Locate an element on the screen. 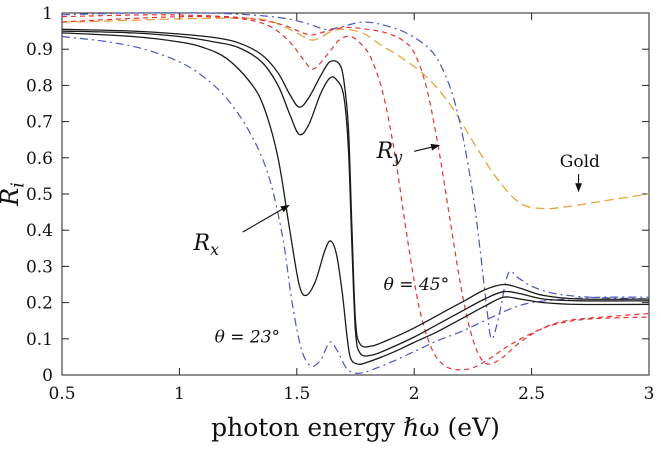 The image size is (661, 449). y-tick-label: 1 is located at coordinates (47, 14).